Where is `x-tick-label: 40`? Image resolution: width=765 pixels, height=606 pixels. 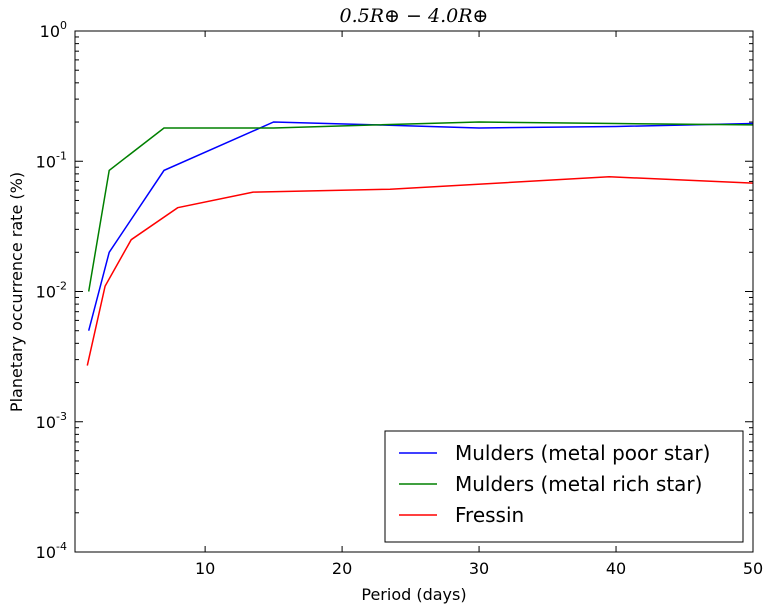
x-tick-label: 40 is located at coordinates (616, 568).